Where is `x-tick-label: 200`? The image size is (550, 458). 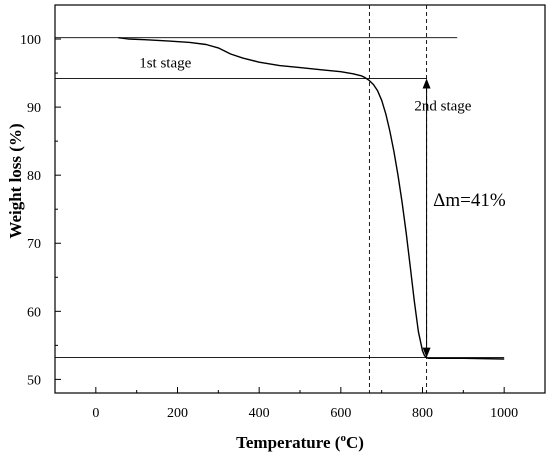 x-tick-label: 200 is located at coordinates (177, 413).